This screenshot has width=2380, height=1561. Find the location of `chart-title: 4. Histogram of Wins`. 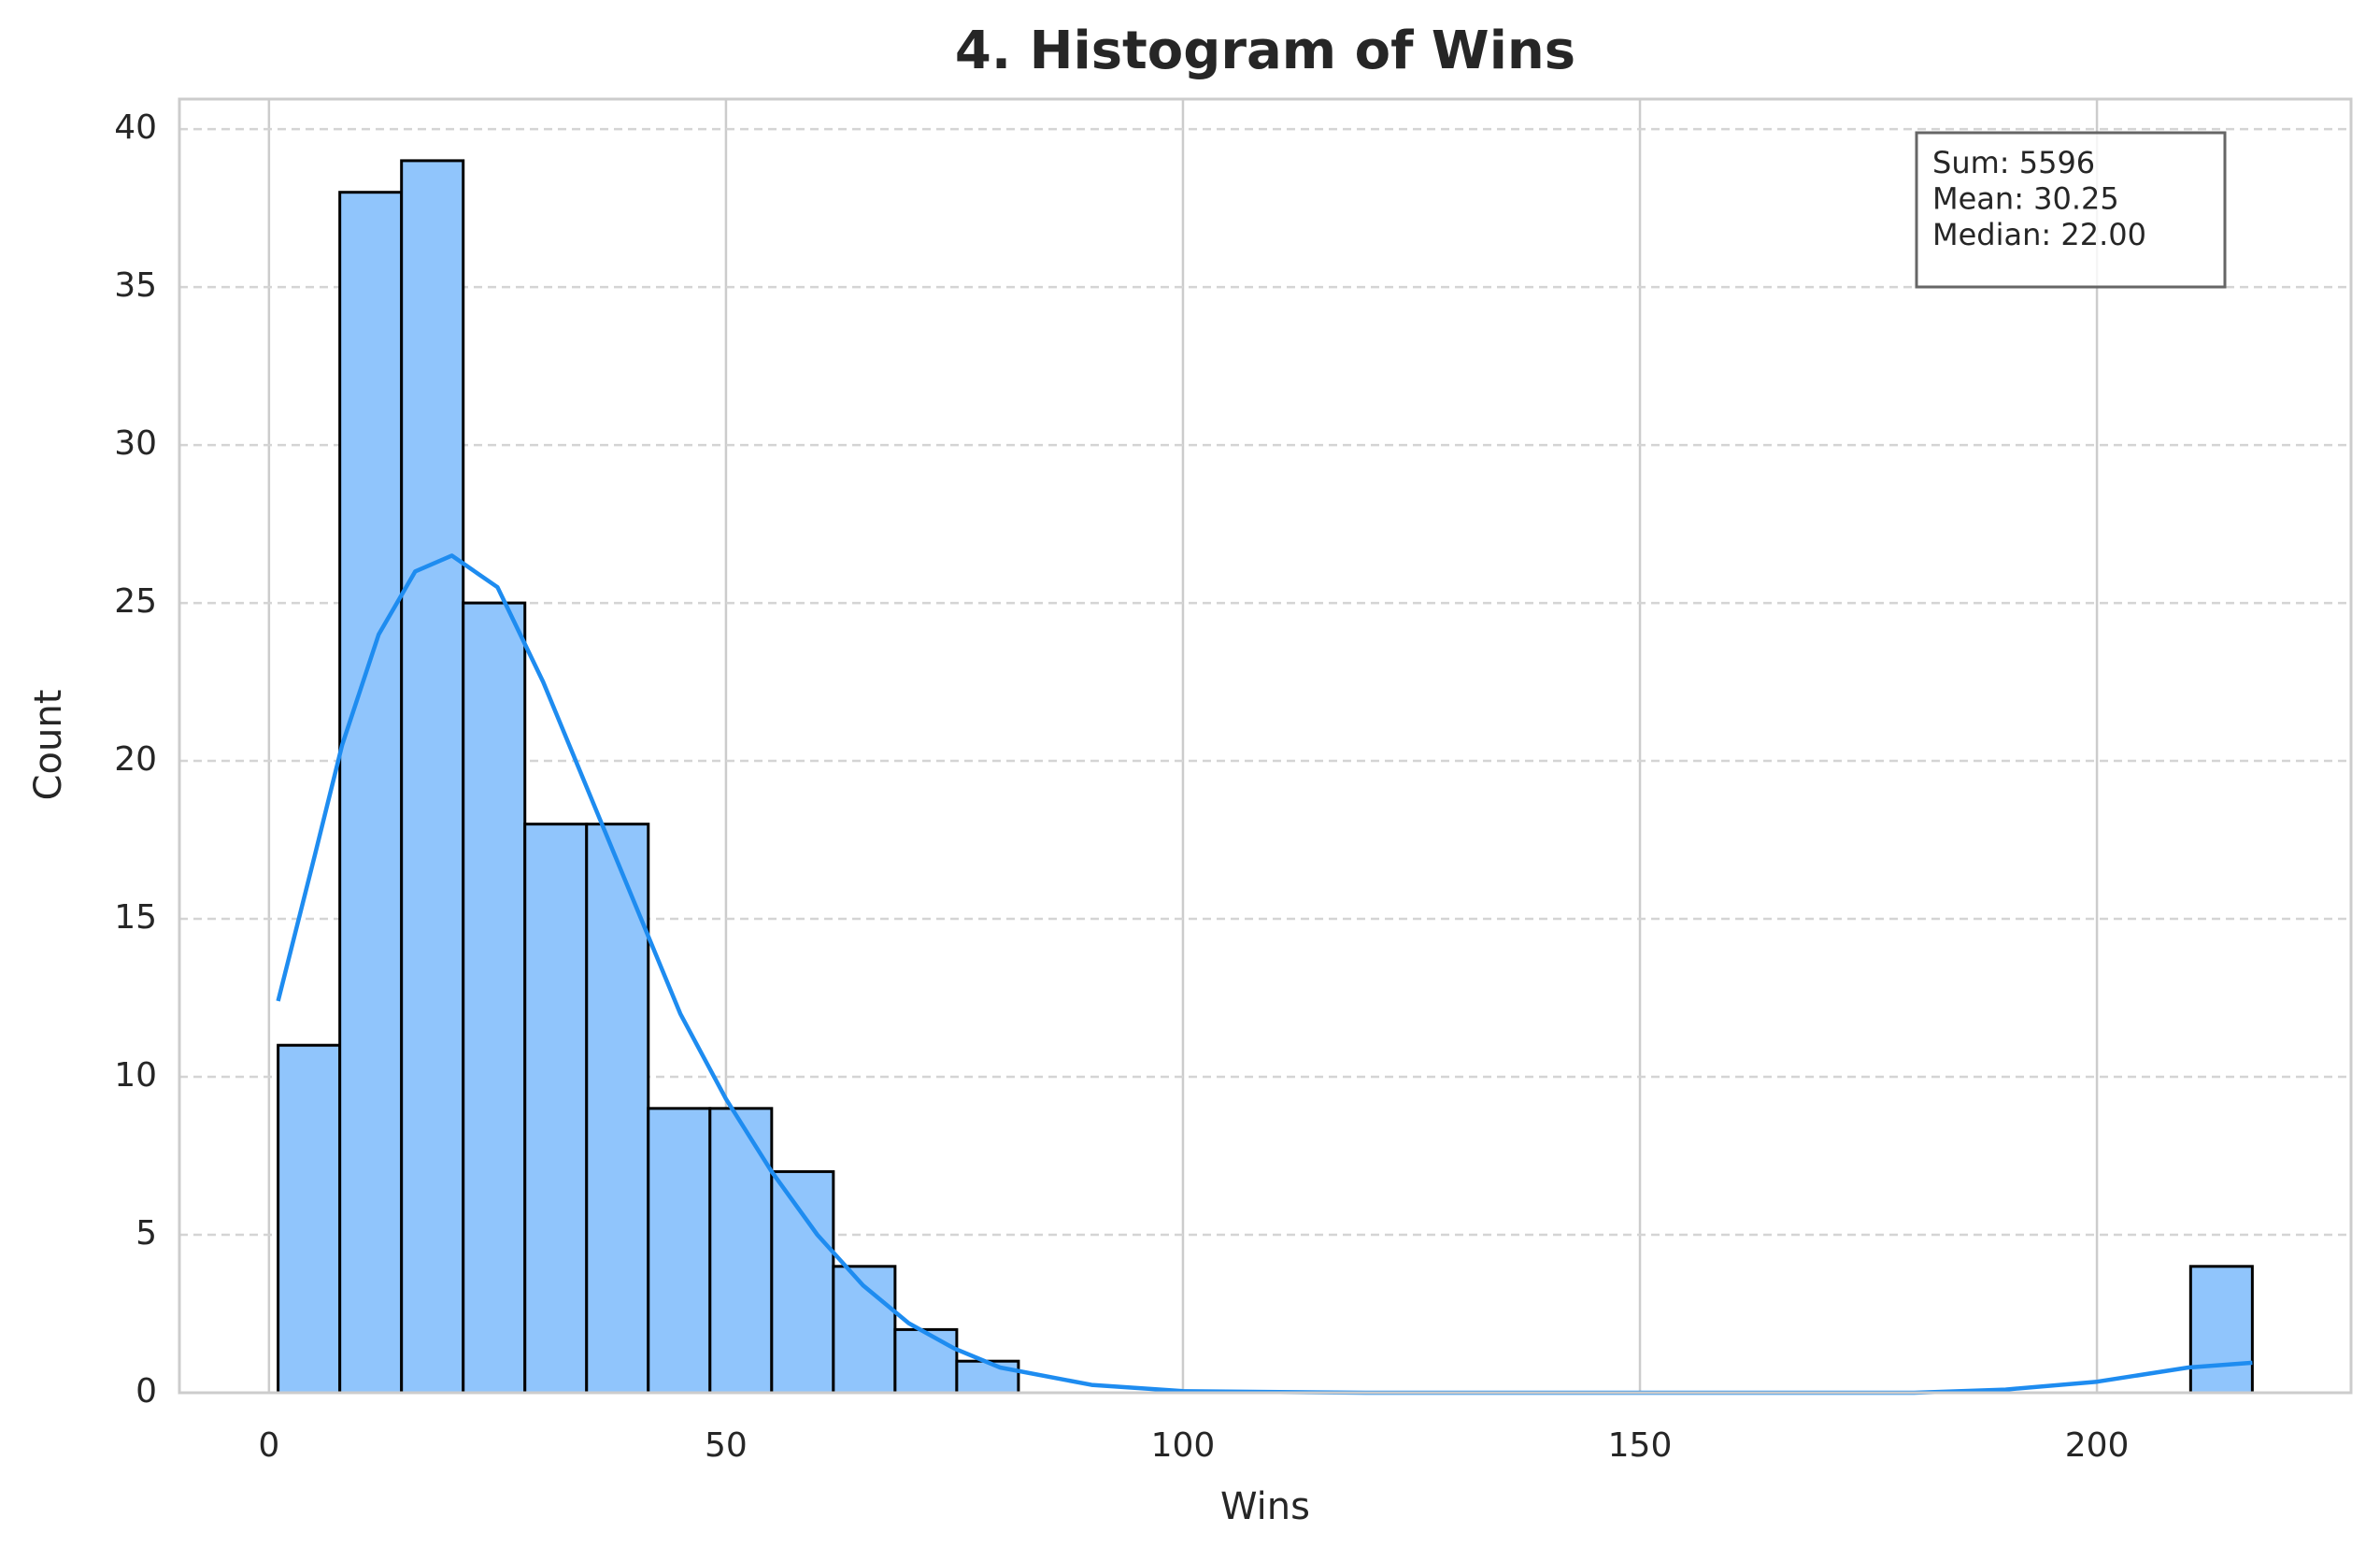

chart-title: 4. Histogram of Wins is located at coordinates (1265, 51).